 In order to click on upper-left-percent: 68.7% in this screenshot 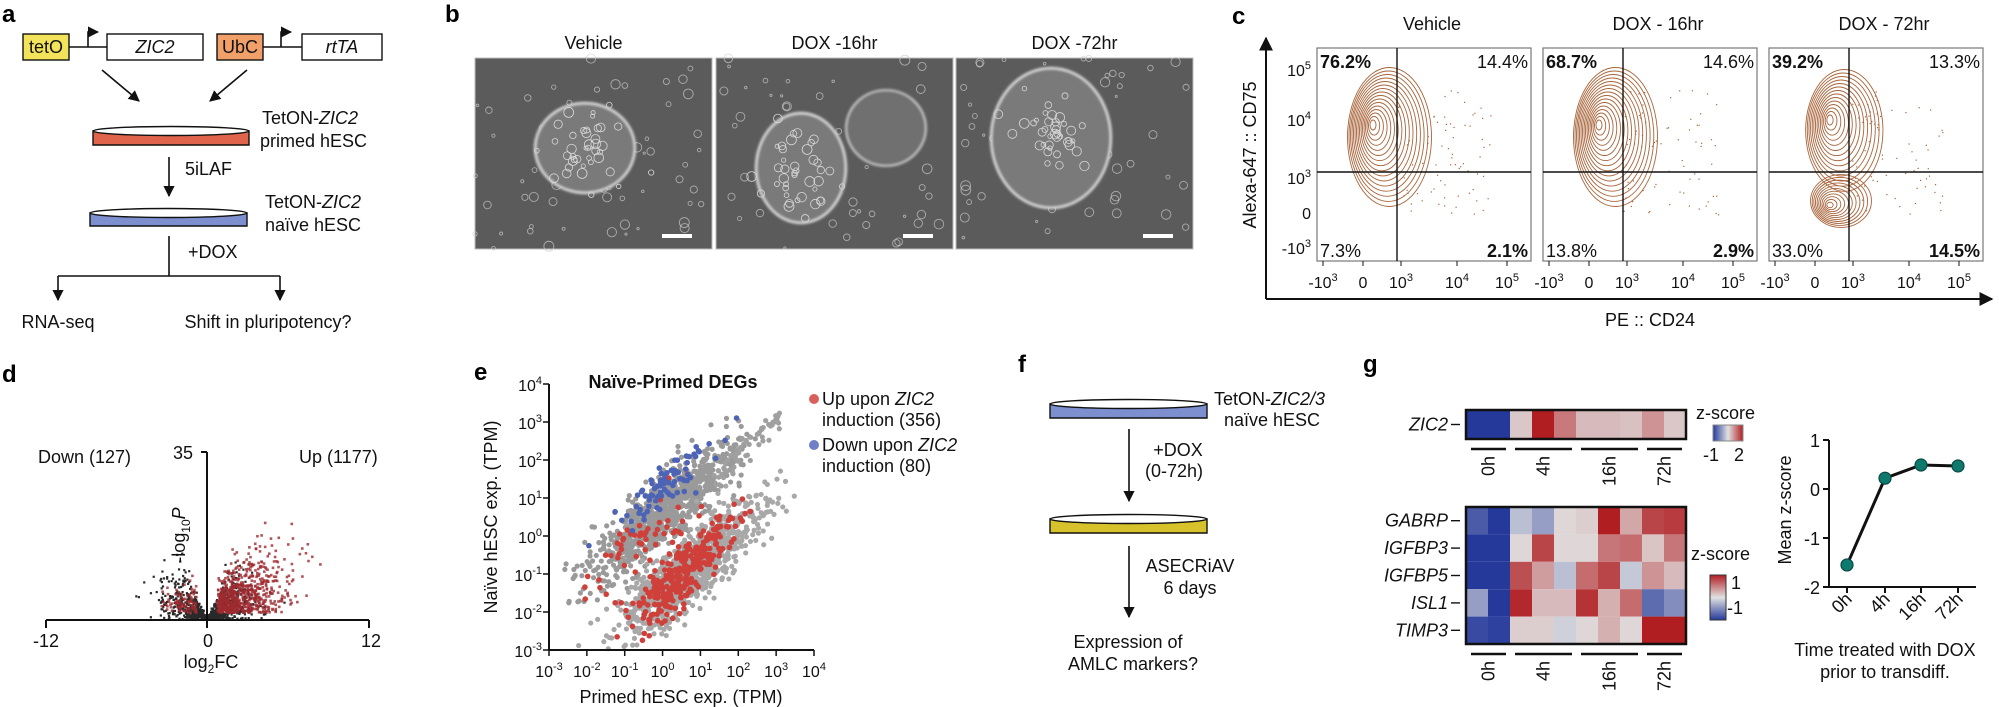, I will do `click(1571, 62)`.